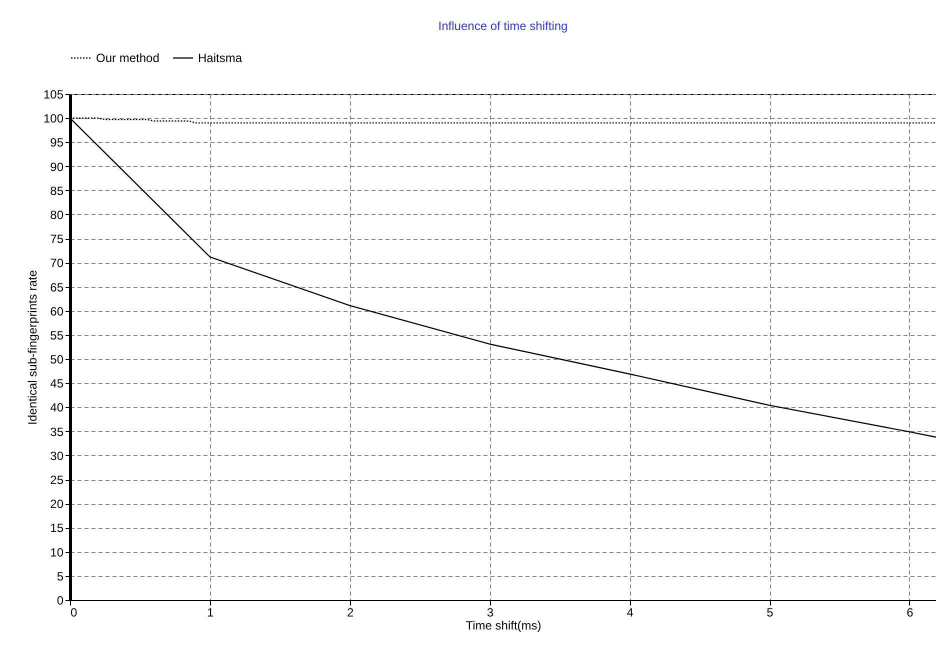 This screenshot has width=936, height=650. I want to click on y-tick-label: 75, so click(57, 239).